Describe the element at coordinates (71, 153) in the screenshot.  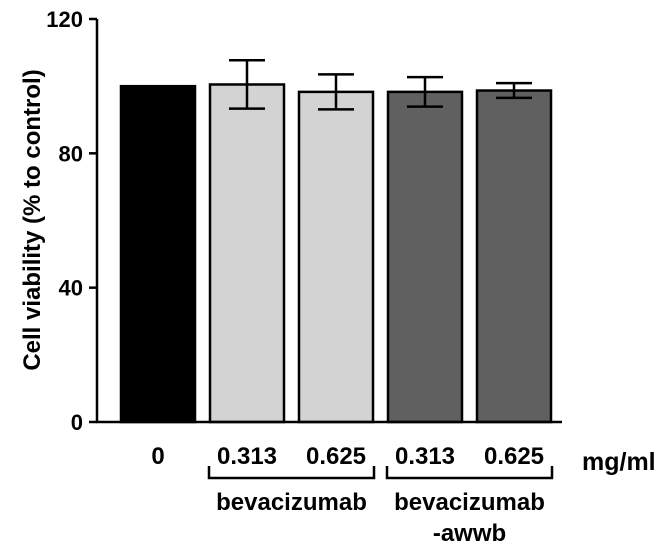
I see `y-tick-label: 80` at that location.